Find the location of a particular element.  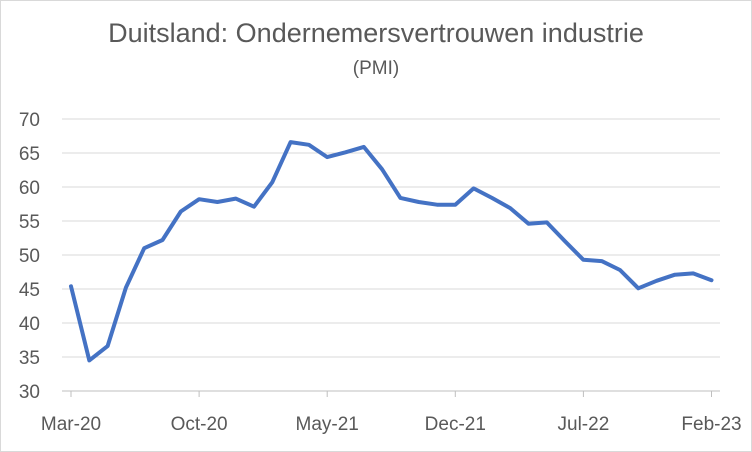

chart-subtitle: (PMI) is located at coordinates (376, 68).